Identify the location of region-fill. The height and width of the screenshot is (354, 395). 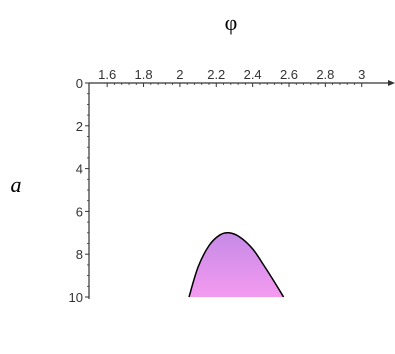
(236, 264).